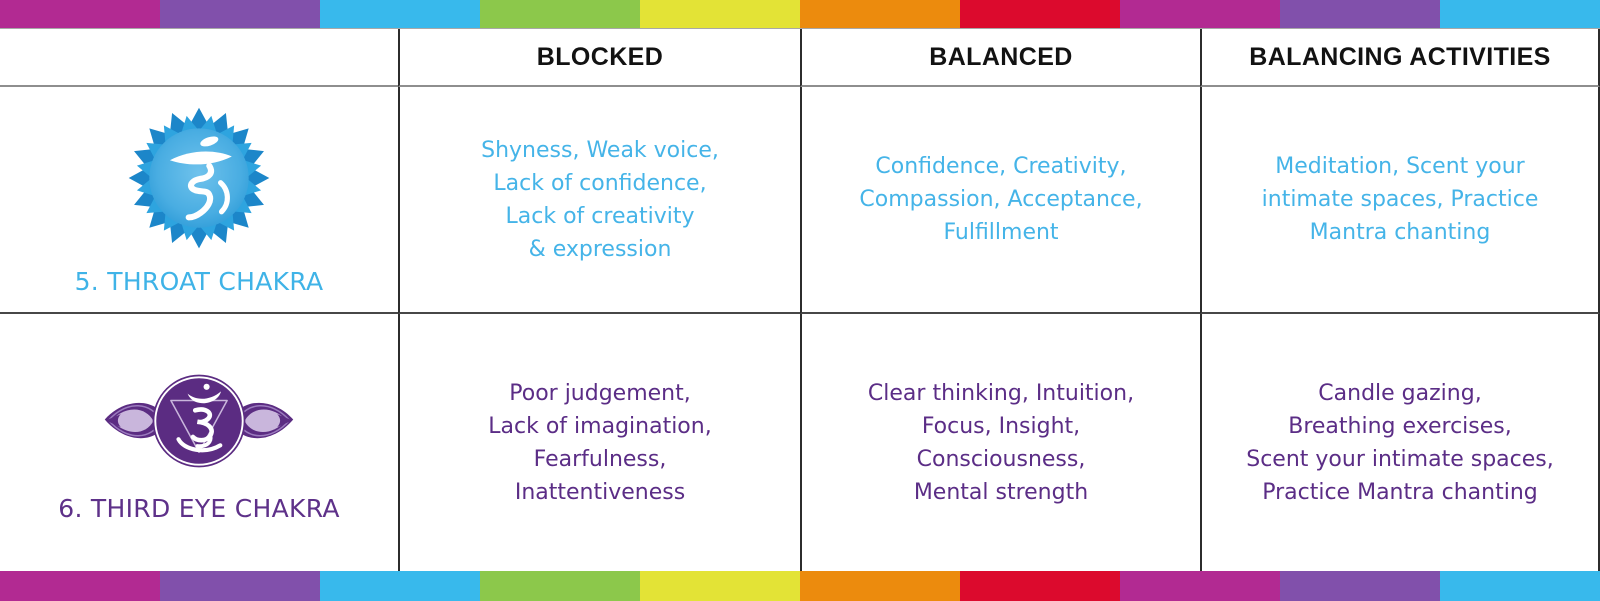 The image size is (1600, 601). I want to click on third-eye-chakra-label: 6. THIRD EYE CHAKRA, so click(199, 508).